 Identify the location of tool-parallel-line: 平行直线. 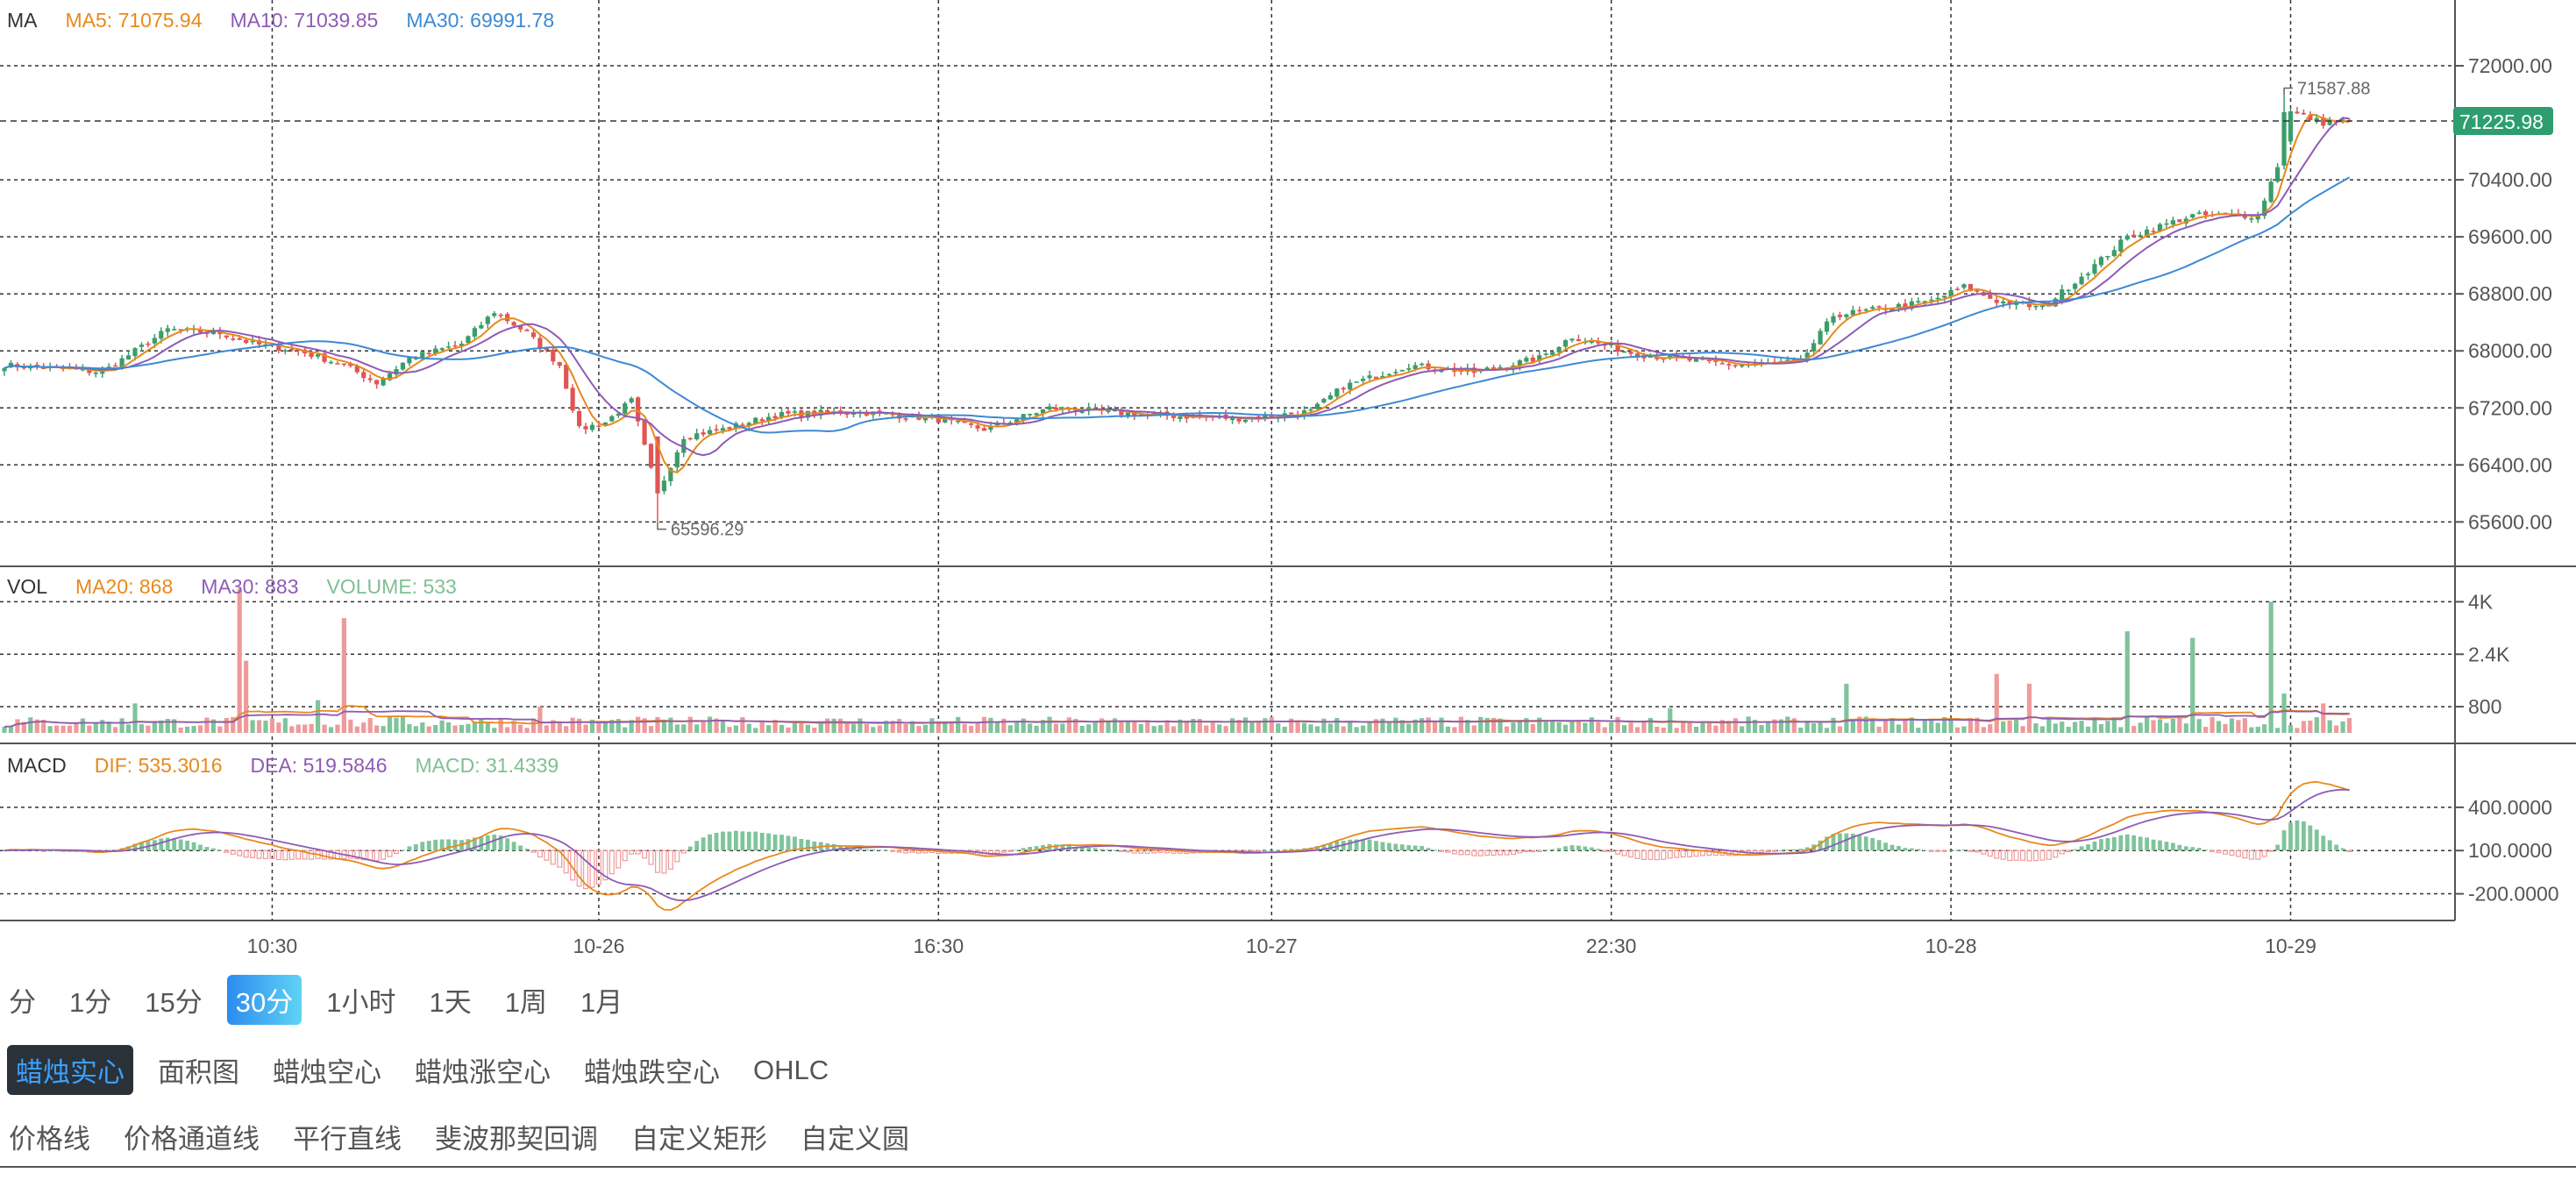
(347, 1139).